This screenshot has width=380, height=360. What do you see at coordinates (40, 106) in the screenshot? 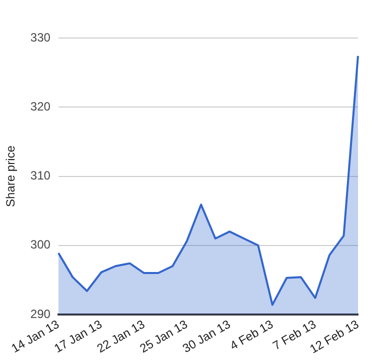
I see `y-tick-label: 320` at bounding box center [40, 106].